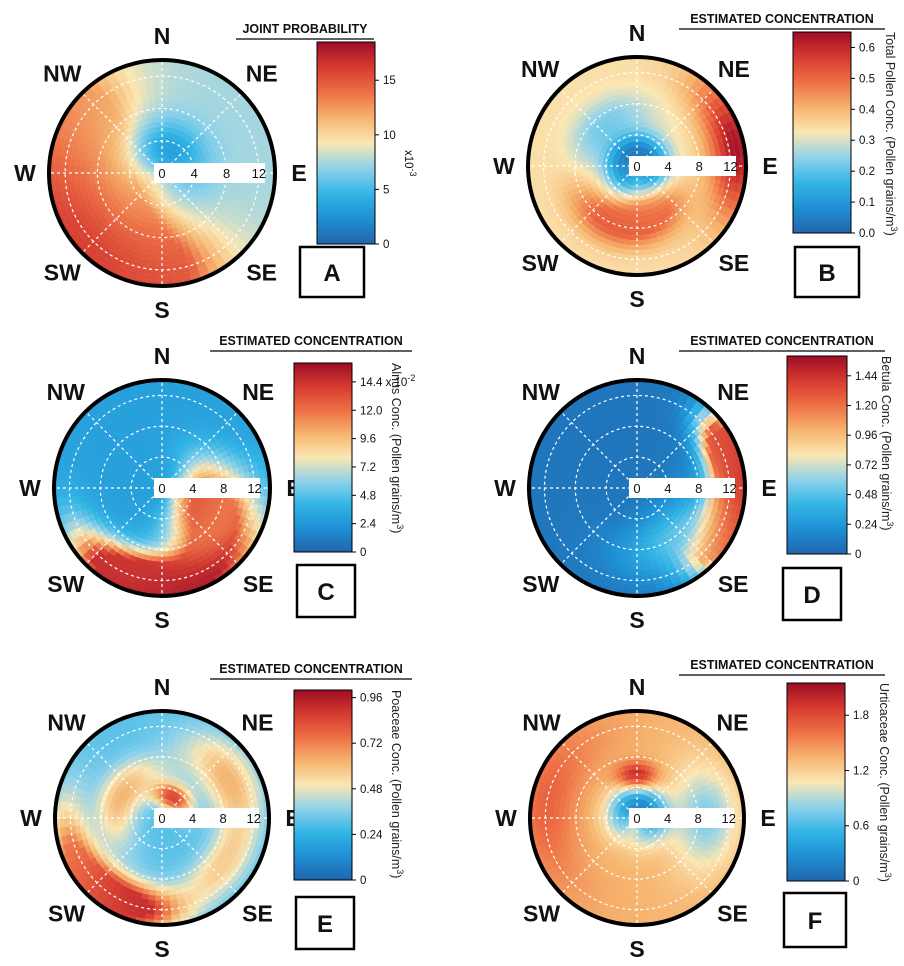  Describe the element at coordinates (30, 488) in the screenshot. I see `compass-w: W` at that location.